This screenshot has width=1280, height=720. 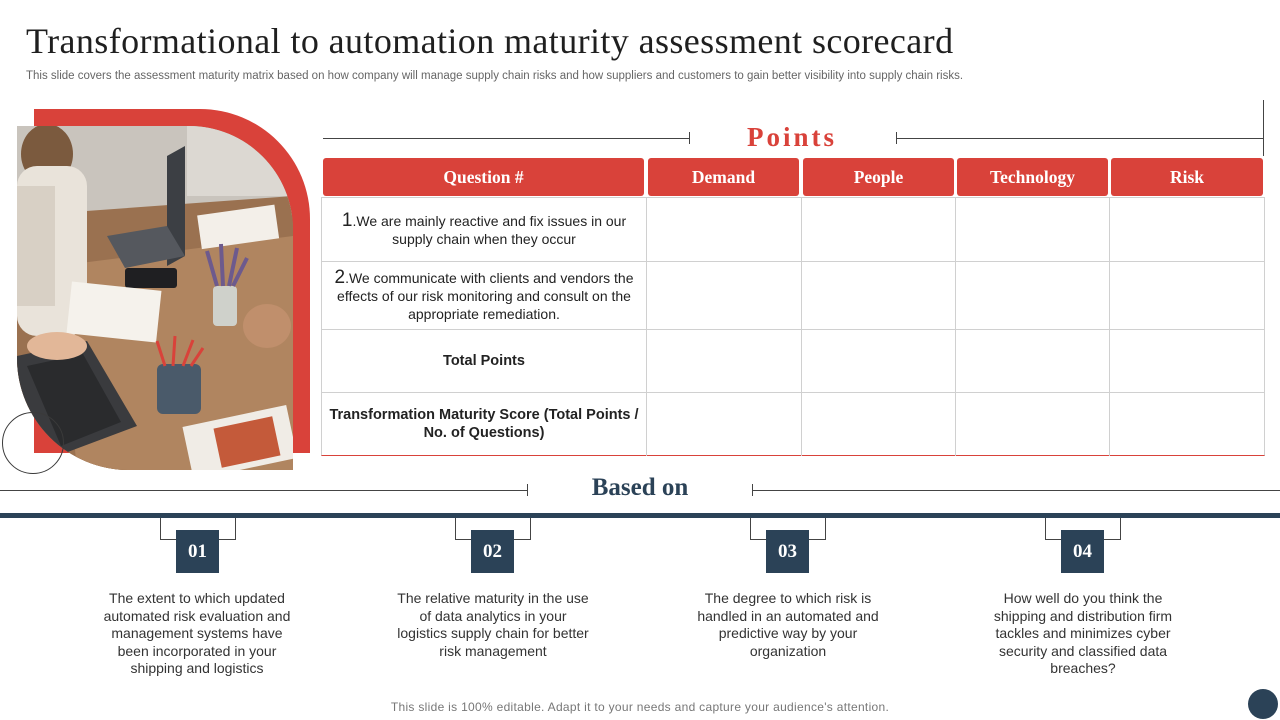 What do you see at coordinates (689, 138) in the screenshot?
I see `points-tick-left` at bounding box center [689, 138].